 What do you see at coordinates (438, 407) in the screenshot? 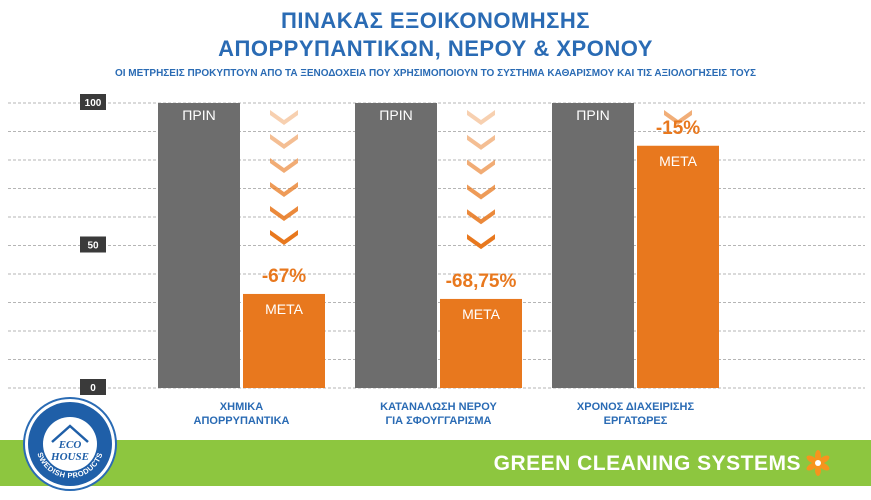
I see `category-label: ΚΑΤΑΝΑΛΩΣΗ ΝΕΡΟΥ` at bounding box center [438, 407].